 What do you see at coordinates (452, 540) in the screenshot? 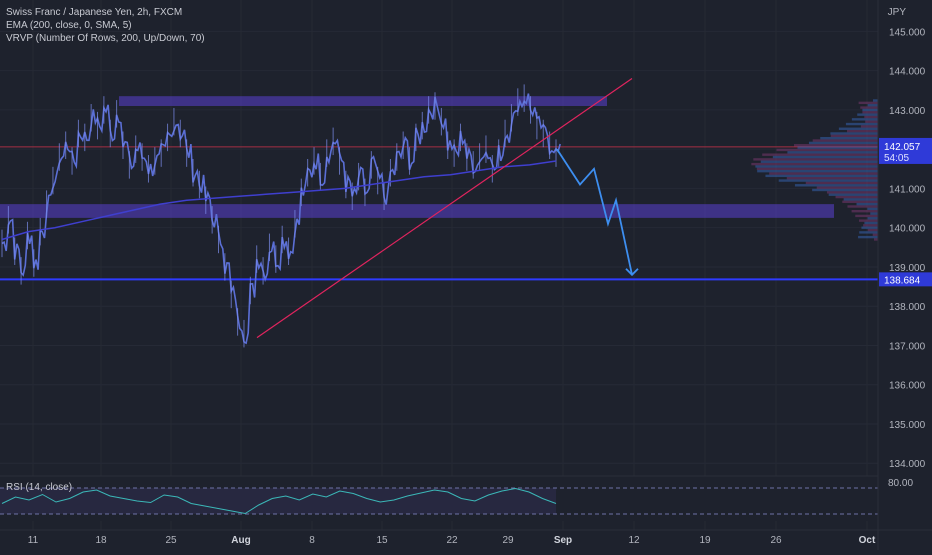
I see `time-tick-label: 22` at bounding box center [452, 540].